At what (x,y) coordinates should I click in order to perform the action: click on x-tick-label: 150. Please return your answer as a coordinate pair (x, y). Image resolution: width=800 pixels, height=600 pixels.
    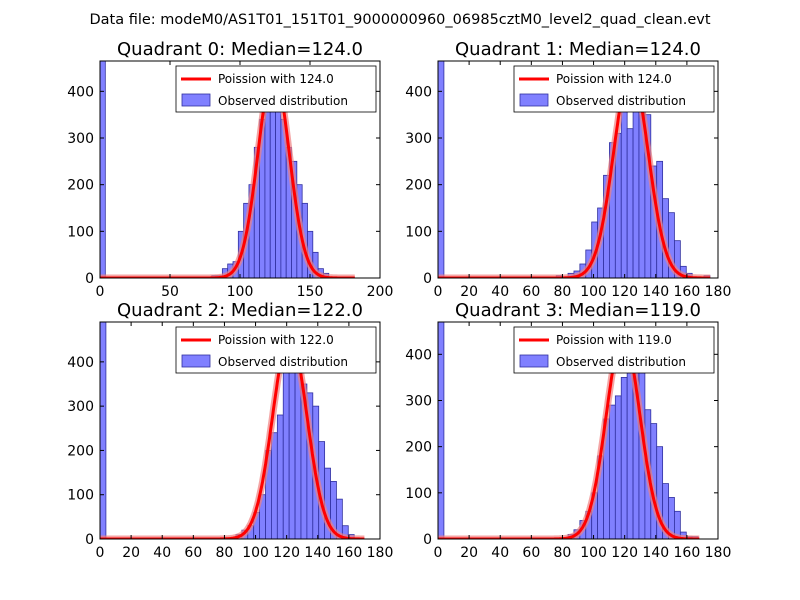
    Looking at the image, I should click on (310, 292).